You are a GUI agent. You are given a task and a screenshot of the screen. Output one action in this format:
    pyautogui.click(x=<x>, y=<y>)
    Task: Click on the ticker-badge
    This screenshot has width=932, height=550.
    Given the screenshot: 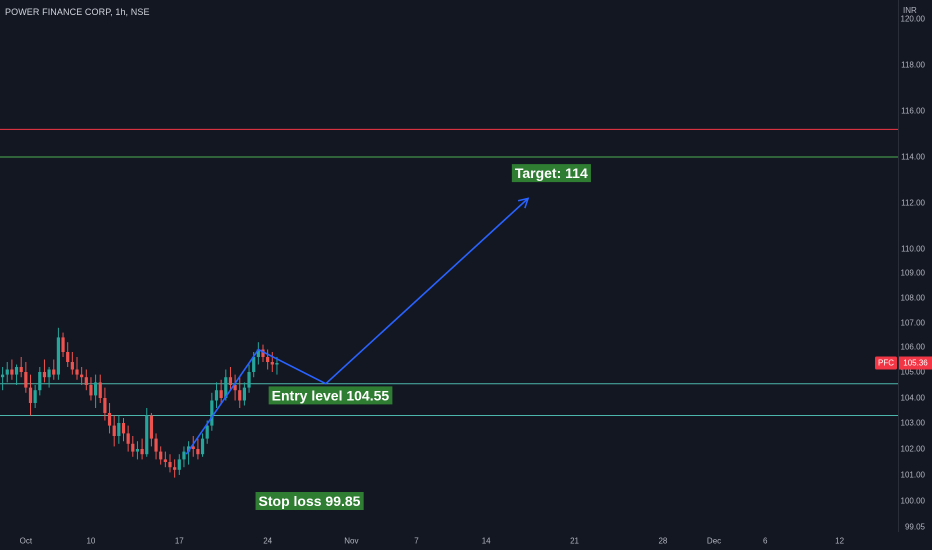 What is the action you would take?
    pyautogui.click(x=886, y=363)
    